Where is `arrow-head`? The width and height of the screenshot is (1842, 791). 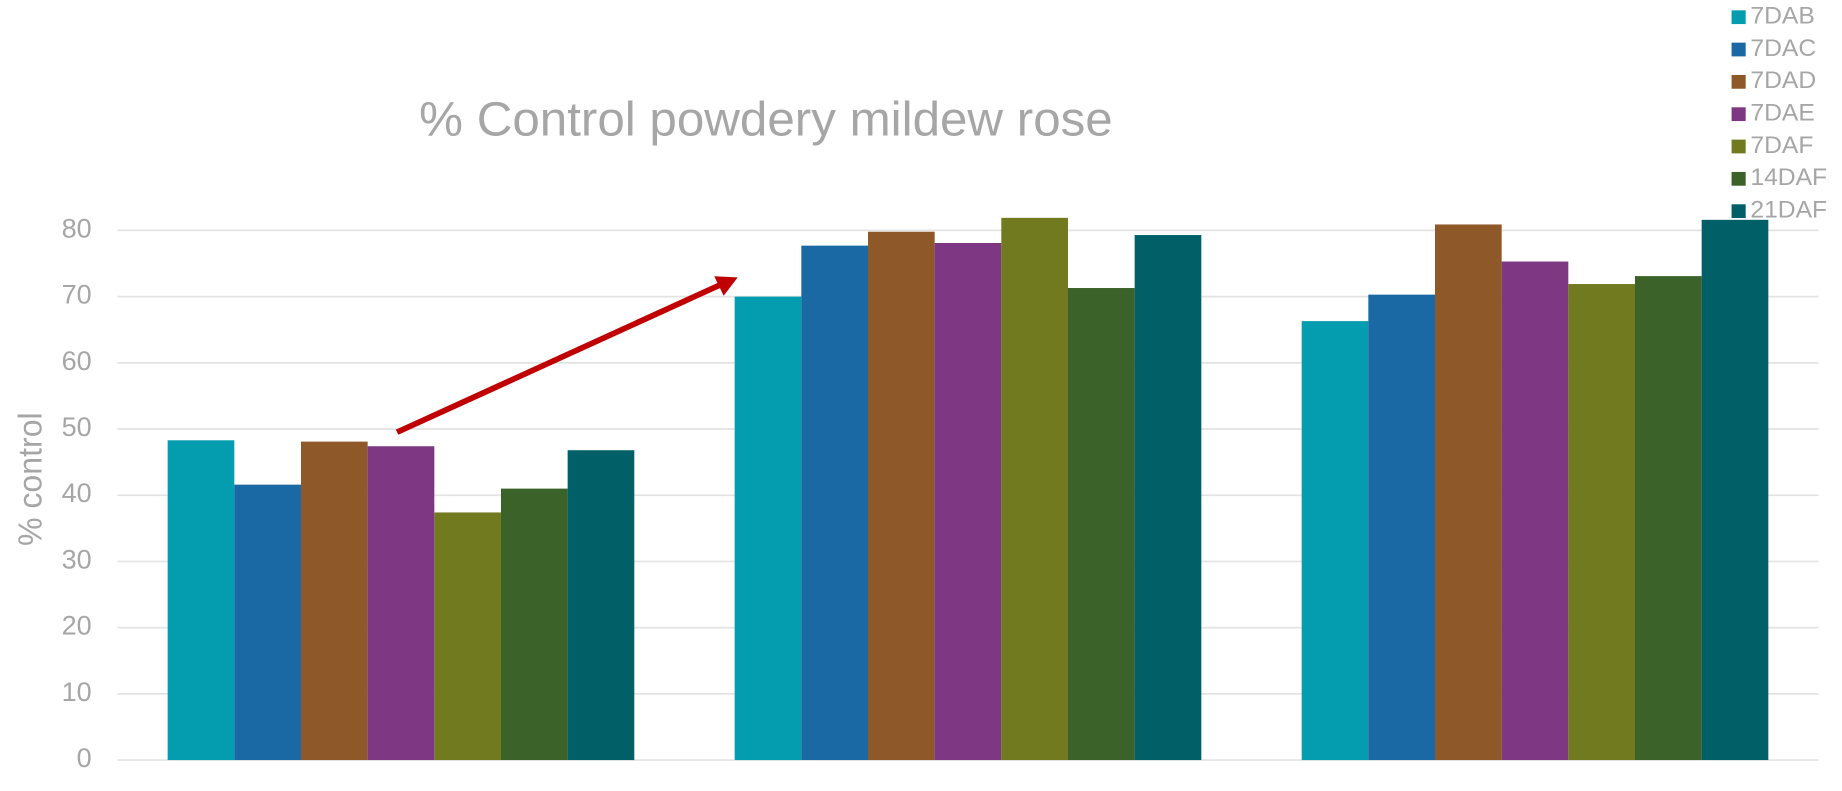 arrow-head is located at coordinates (726, 286).